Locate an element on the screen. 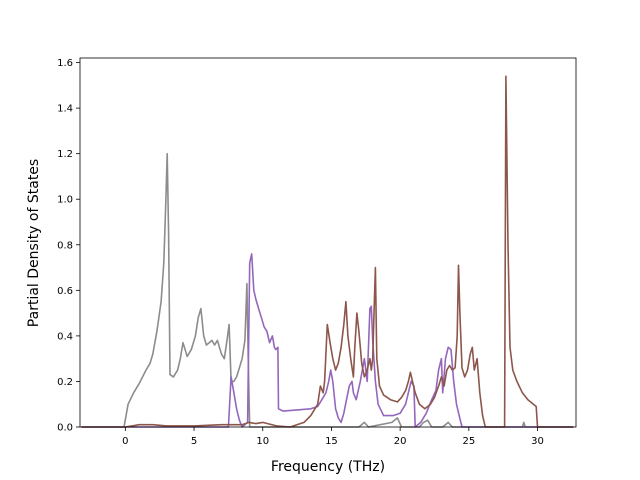 The width and height of the screenshot is (640, 480). y-tick-label: 1.2 is located at coordinates (65, 154).